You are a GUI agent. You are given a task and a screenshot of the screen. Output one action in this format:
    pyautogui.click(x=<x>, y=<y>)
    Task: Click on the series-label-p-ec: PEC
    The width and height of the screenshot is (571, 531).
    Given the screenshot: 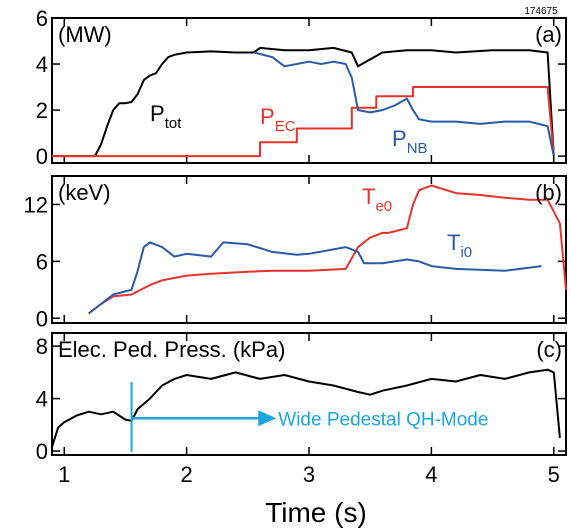 What is the action you would take?
    pyautogui.click(x=278, y=119)
    